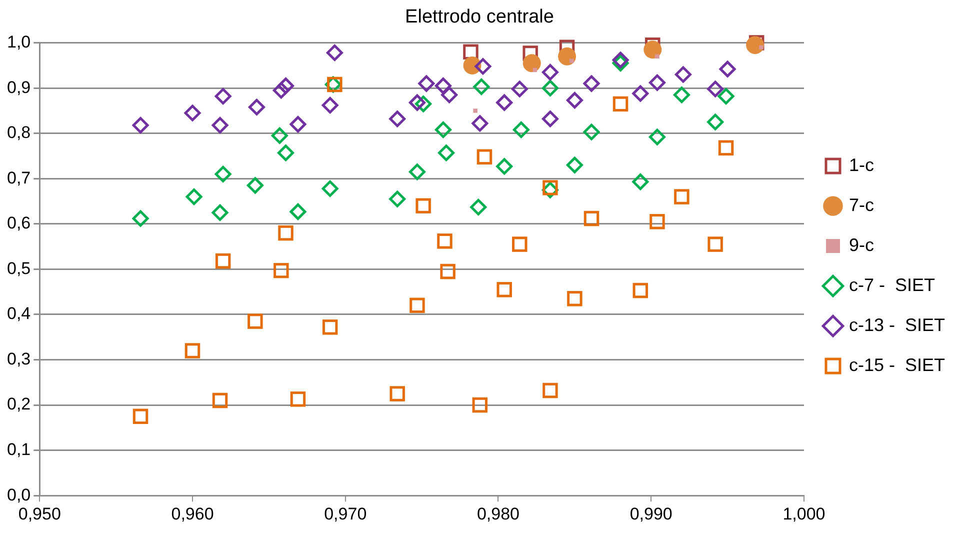  What do you see at coordinates (18, 494) in the screenshot?
I see `y-tick-label: 0,0` at bounding box center [18, 494].